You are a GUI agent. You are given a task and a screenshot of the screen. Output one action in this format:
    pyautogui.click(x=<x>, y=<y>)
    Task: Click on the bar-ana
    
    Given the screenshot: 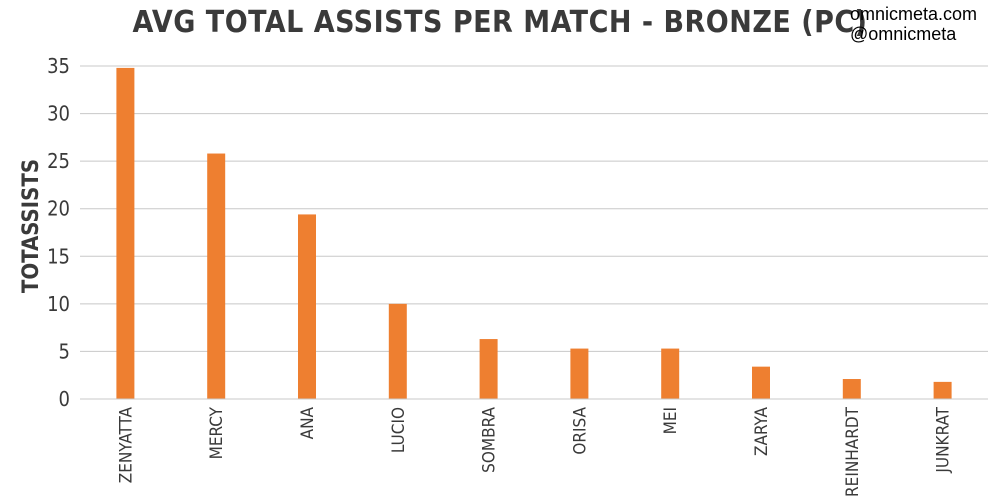 What is the action you would take?
    pyautogui.click(x=307, y=306)
    